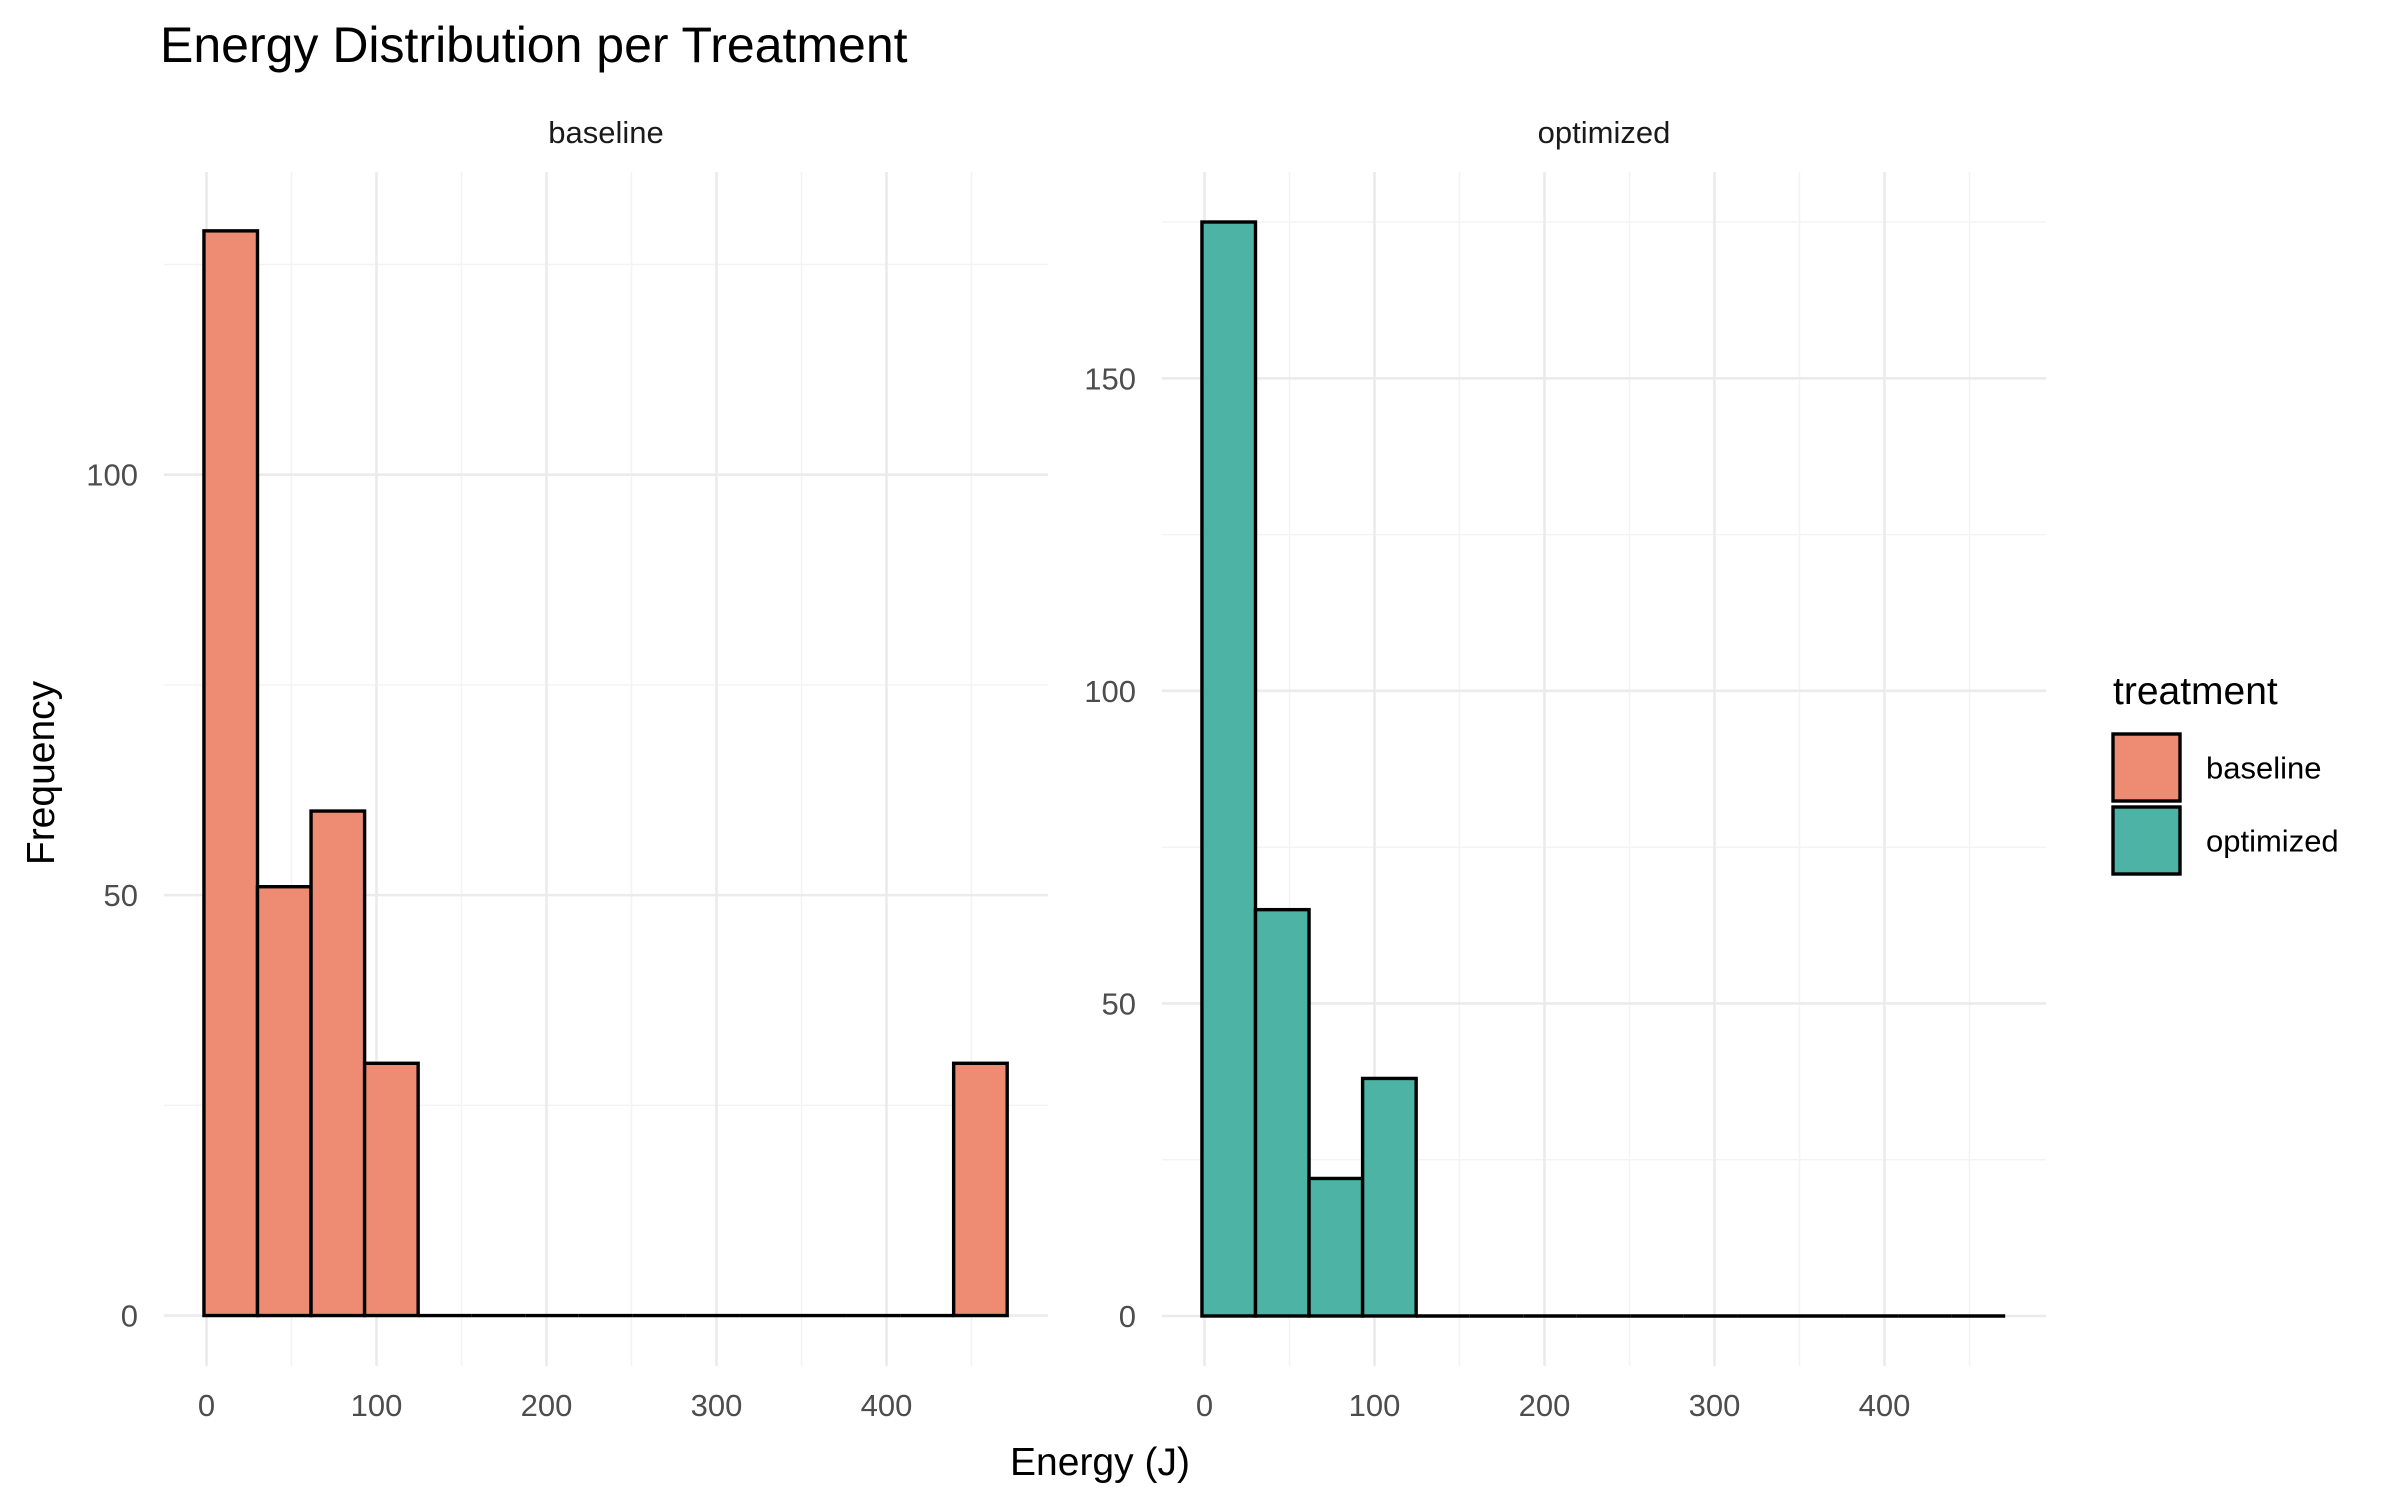  What do you see at coordinates (2146, 840) in the screenshot?
I see `legend-key-optimized` at bounding box center [2146, 840].